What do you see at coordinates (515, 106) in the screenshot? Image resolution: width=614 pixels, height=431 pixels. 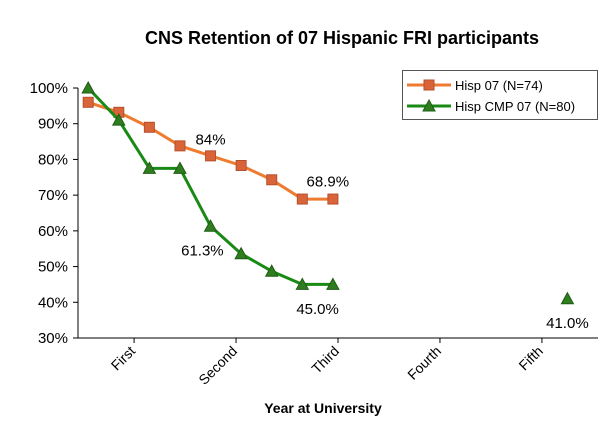 I see `legend-label: Hisp CMP 07 (N=80)` at bounding box center [515, 106].